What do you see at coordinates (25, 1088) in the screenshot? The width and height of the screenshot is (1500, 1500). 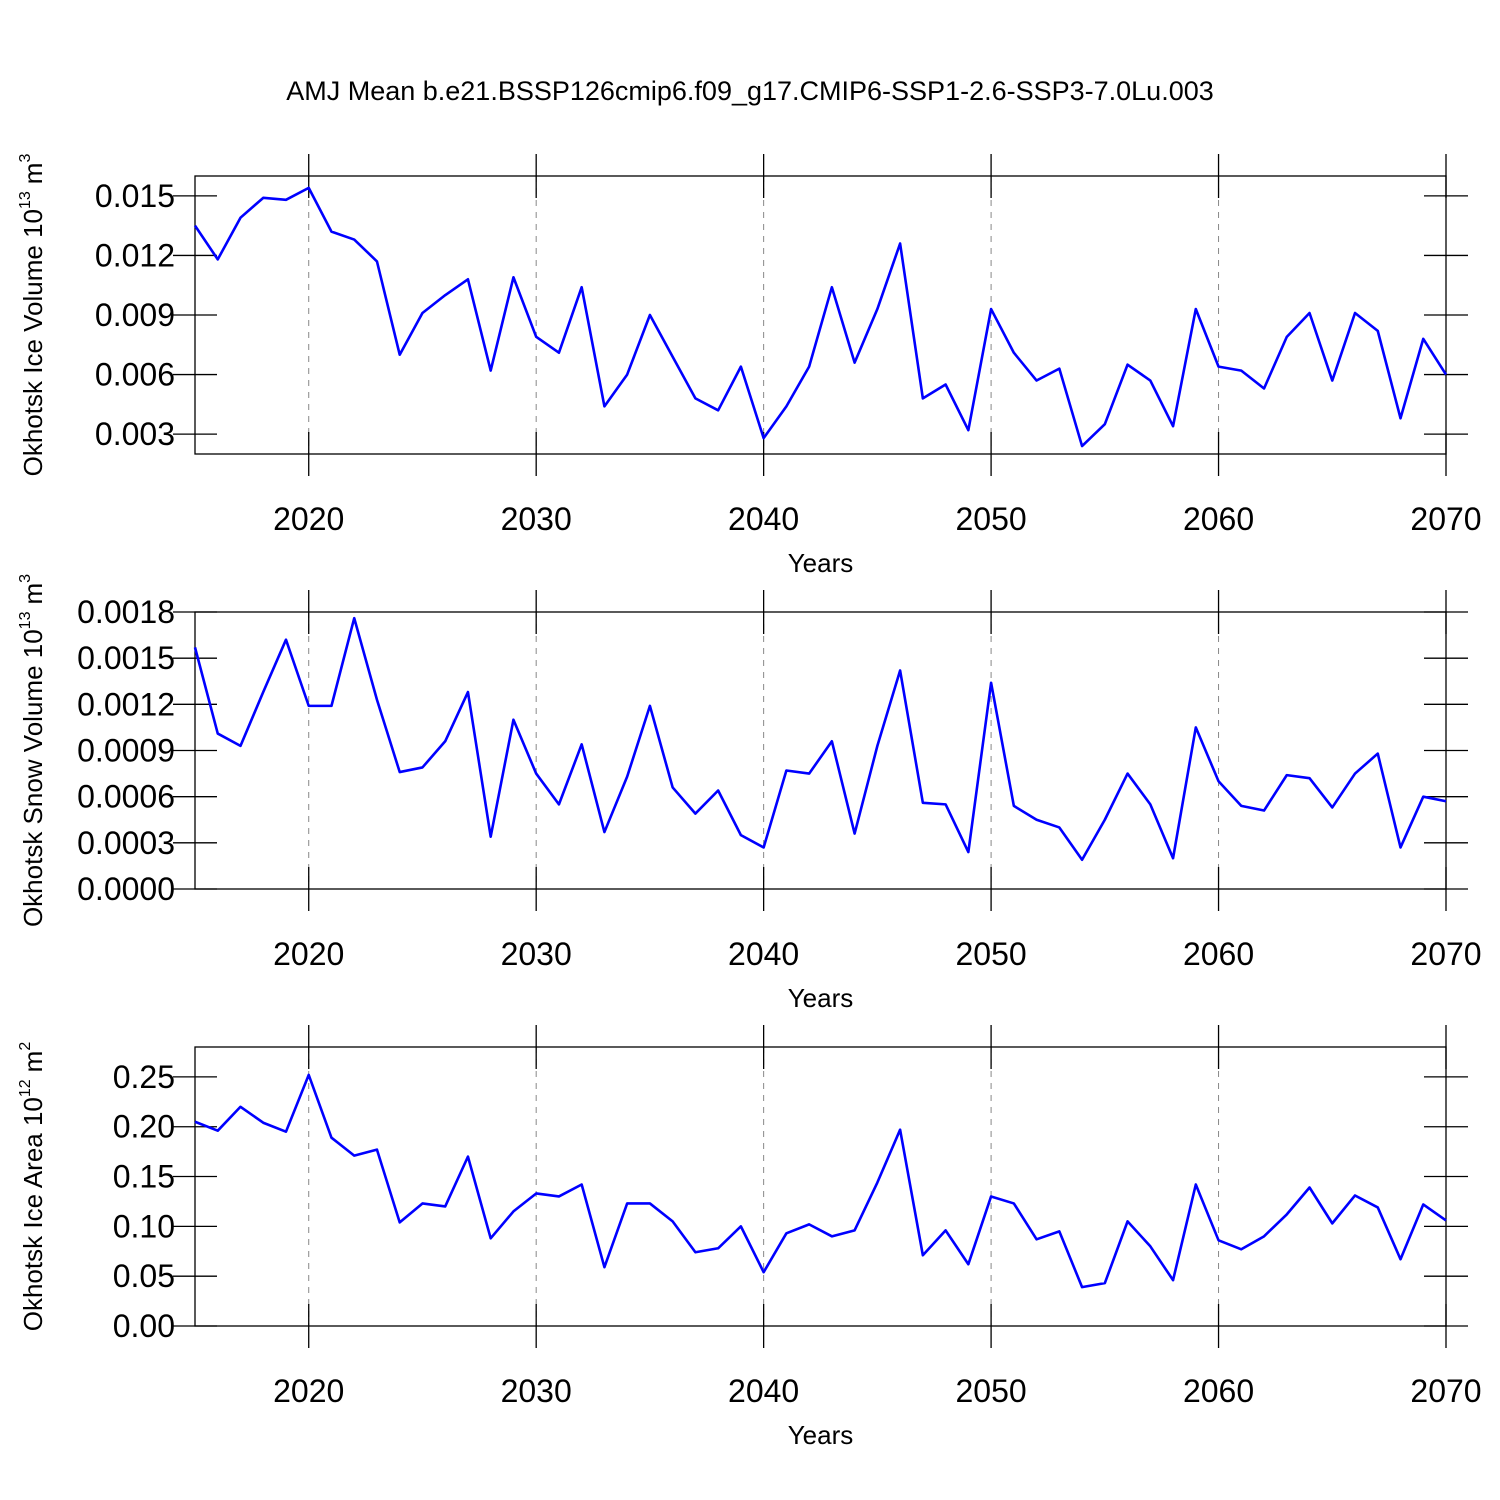 I see `y-axis-label-exponent: 12` at bounding box center [25, 1088].